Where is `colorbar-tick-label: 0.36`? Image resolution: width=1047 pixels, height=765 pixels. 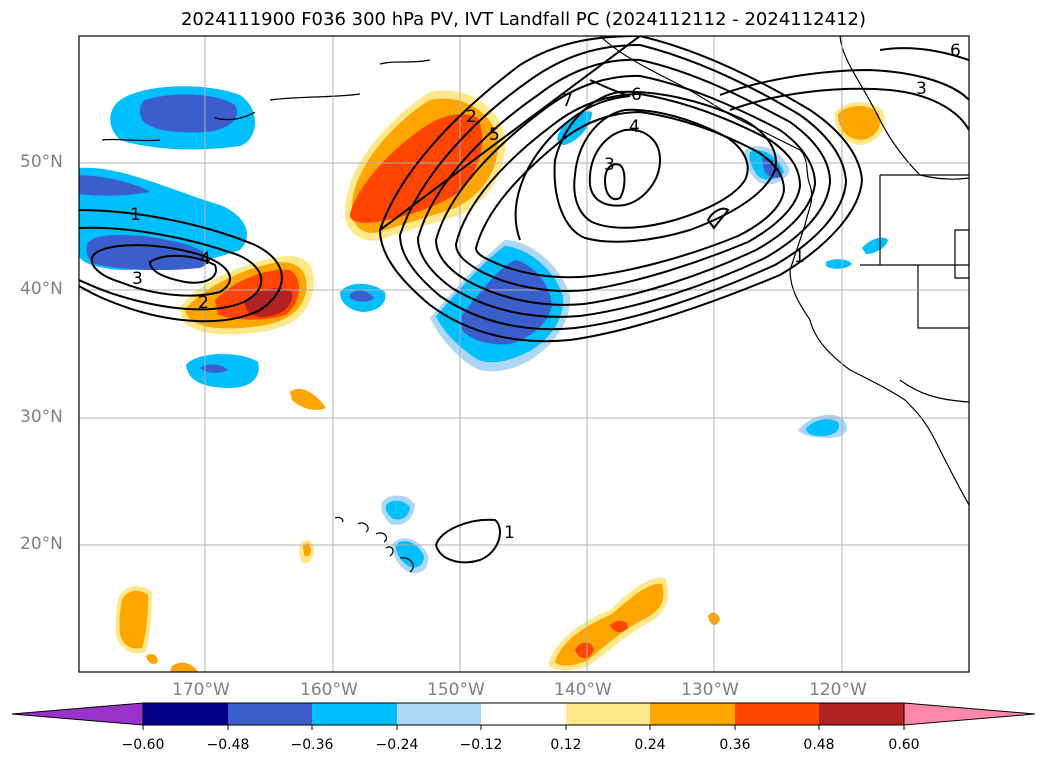
colorbar-tick-label: 0.36 is located at coordinates (735, 745).